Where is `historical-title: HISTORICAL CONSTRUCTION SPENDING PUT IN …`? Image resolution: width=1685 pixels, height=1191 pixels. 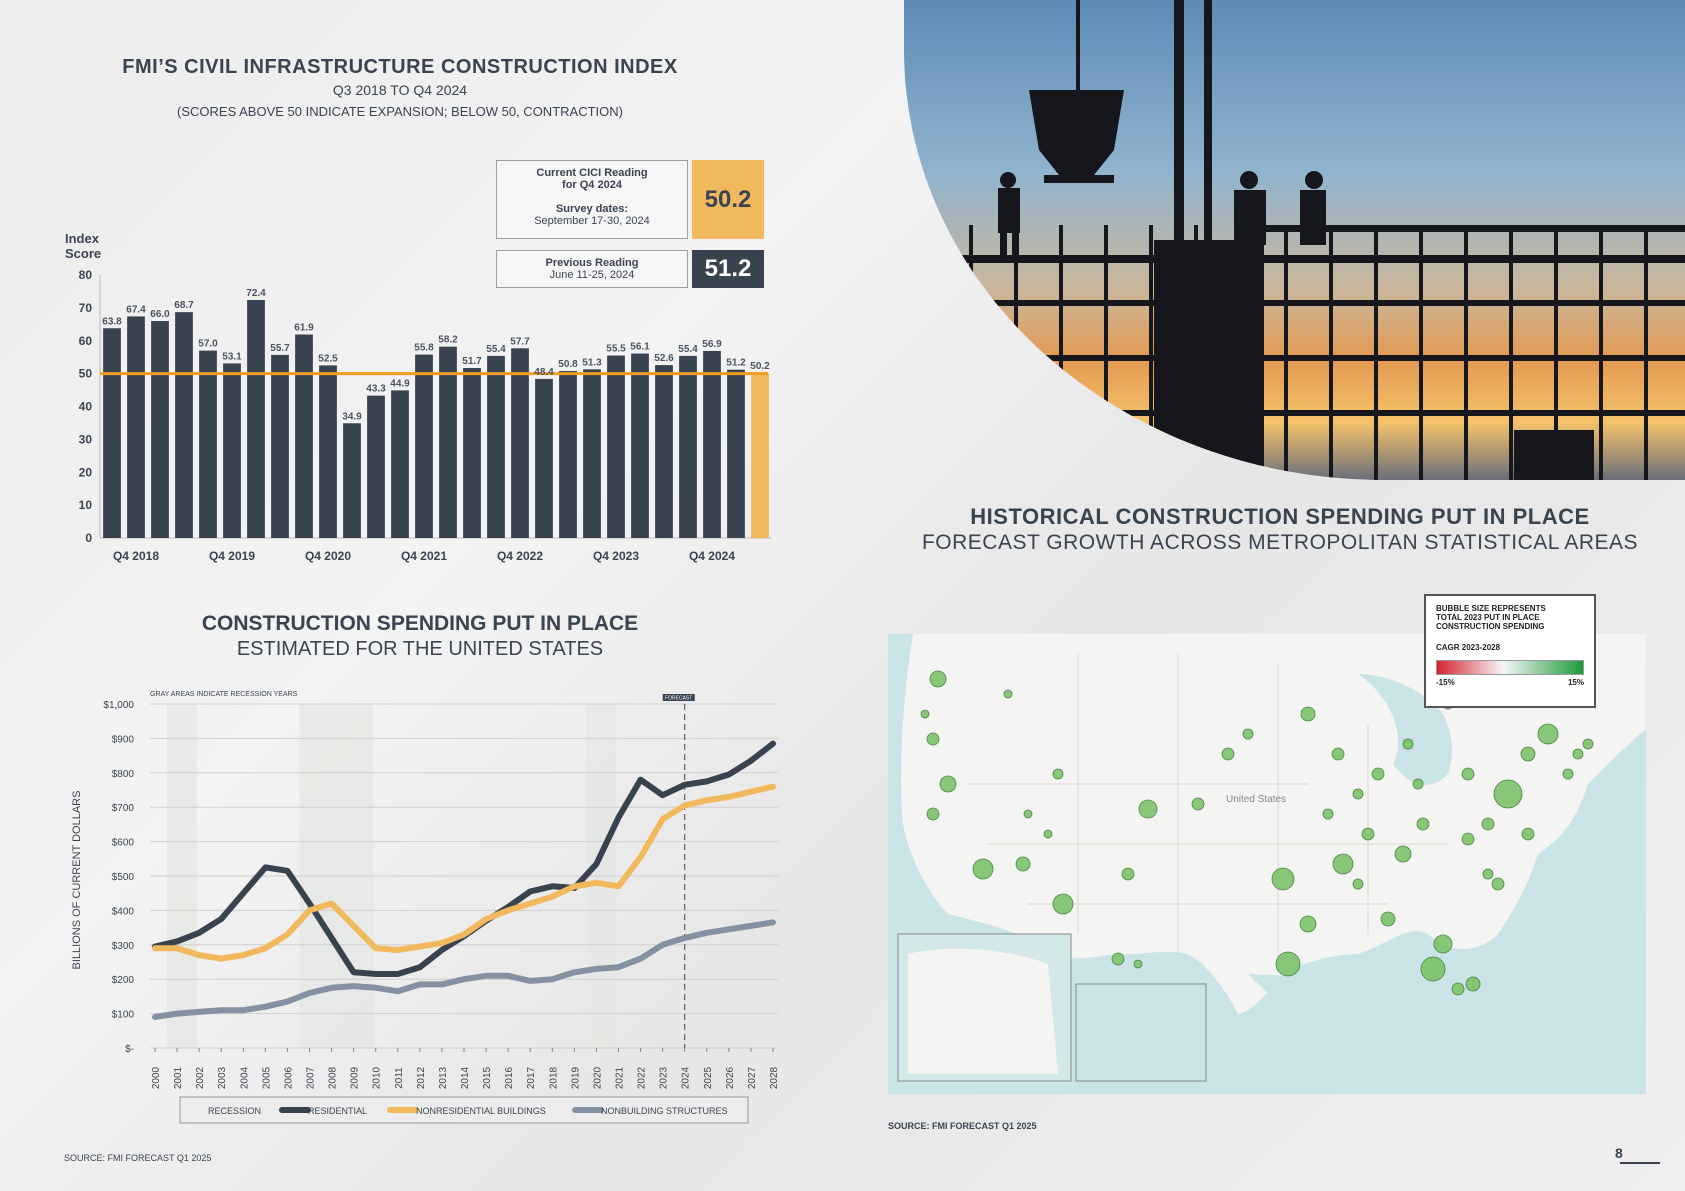 historical-title: HISTORICAL CONSTRUCTION SPENDING PUT IN … is located at coordinates (1280, 516).